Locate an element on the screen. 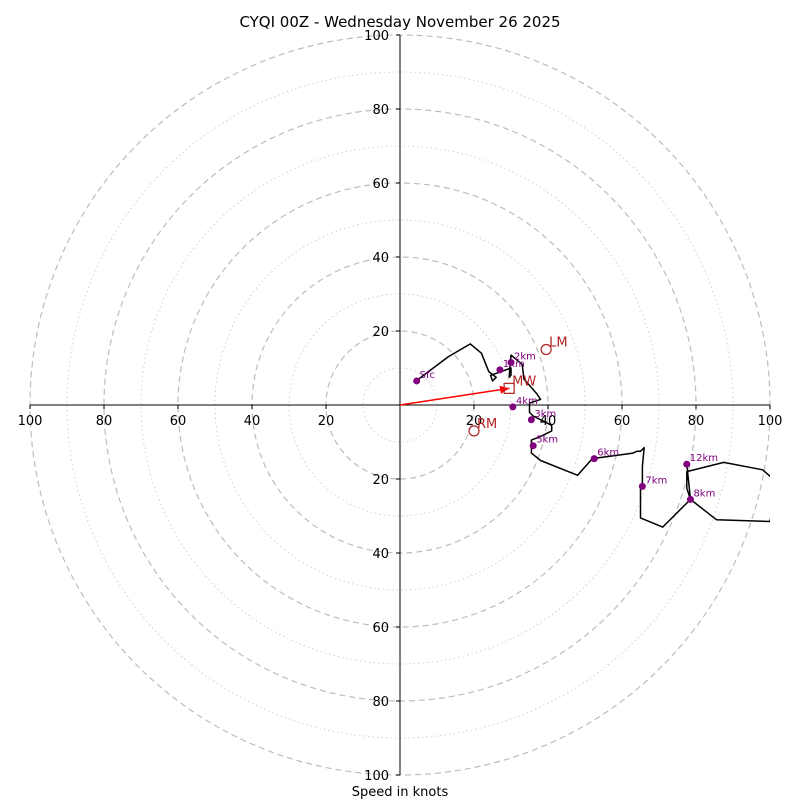  height-marker-2km: 2km is located at coordinates (521, 358).